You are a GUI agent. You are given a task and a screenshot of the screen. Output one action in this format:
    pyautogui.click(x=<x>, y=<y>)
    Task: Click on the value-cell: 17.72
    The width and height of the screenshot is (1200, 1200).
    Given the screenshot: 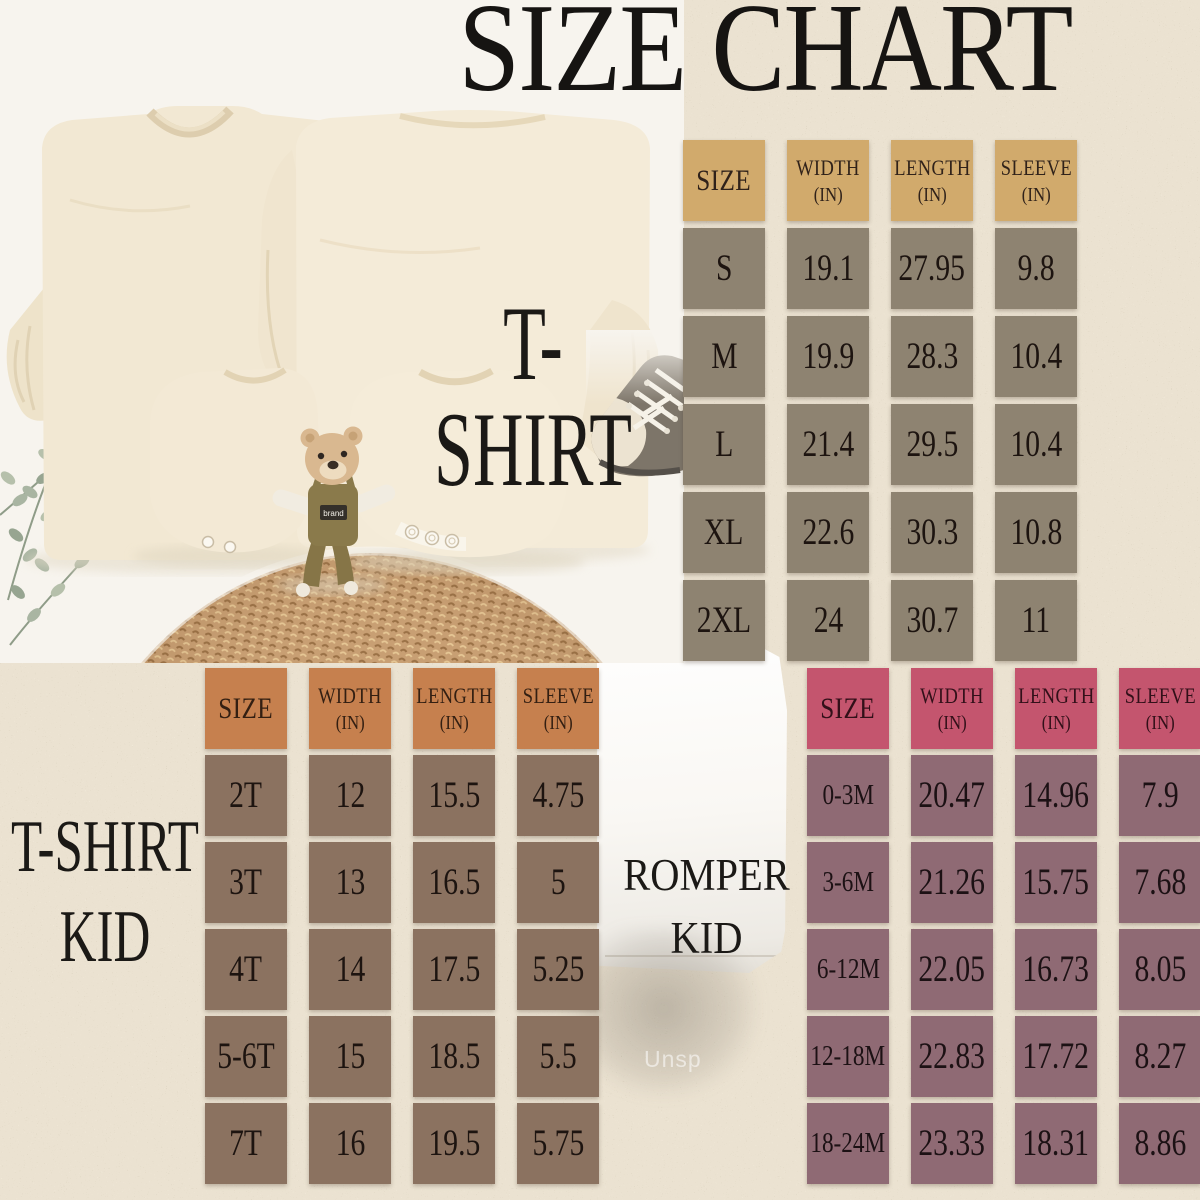 What is the action you would take?
    pyautogui.click(x=1056, y=1056)
    